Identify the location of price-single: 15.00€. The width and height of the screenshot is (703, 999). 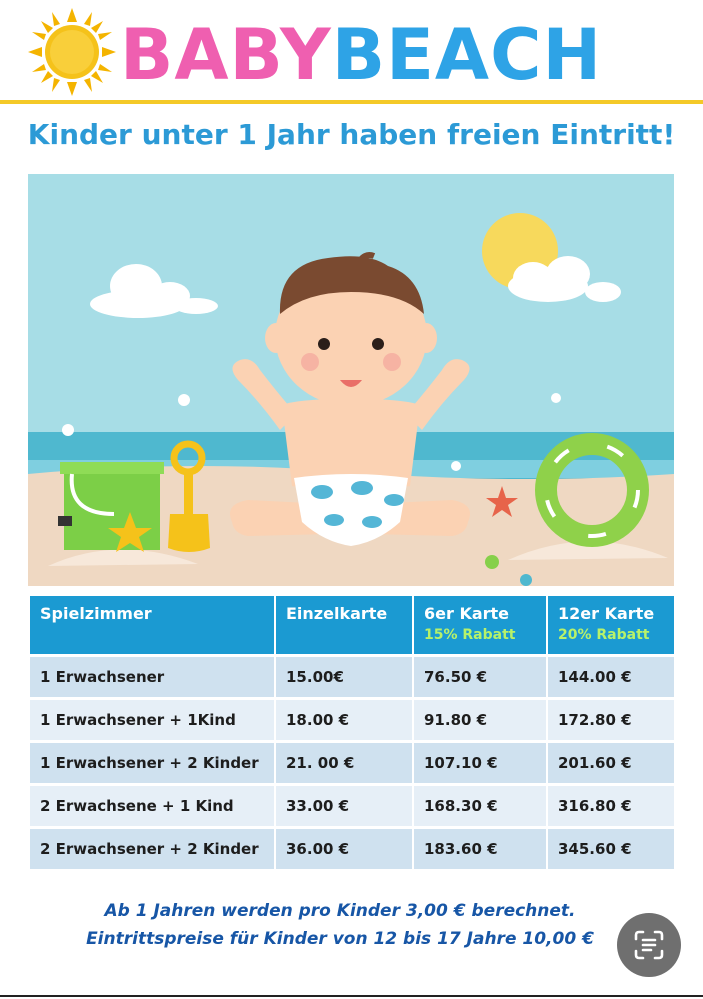
(345, 675).